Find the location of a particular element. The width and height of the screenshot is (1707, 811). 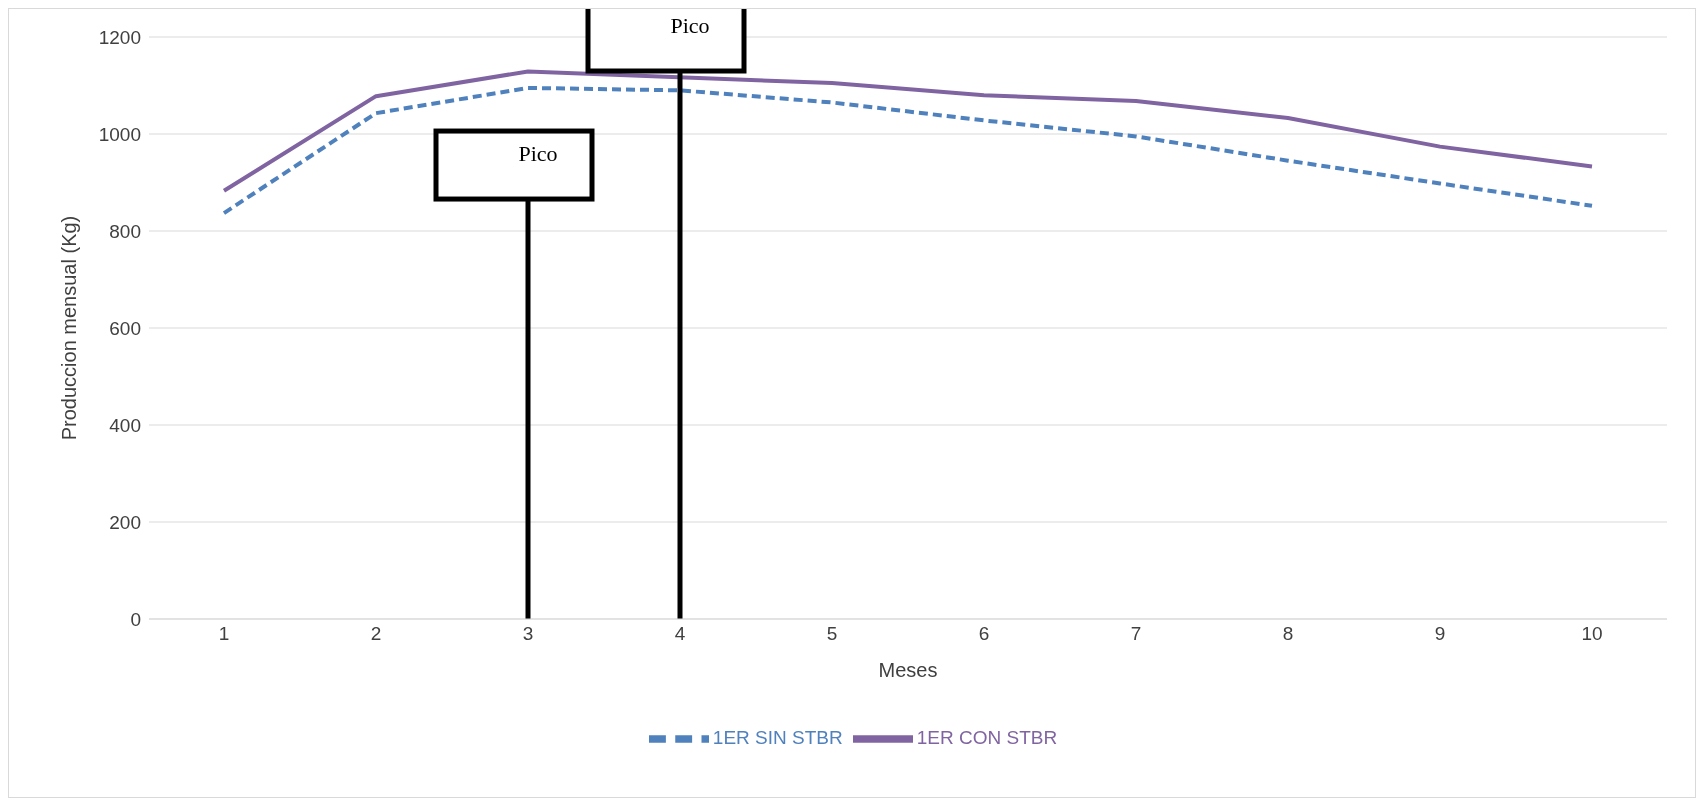

x-tick-label: 2 is located at coordinates (376, 634).